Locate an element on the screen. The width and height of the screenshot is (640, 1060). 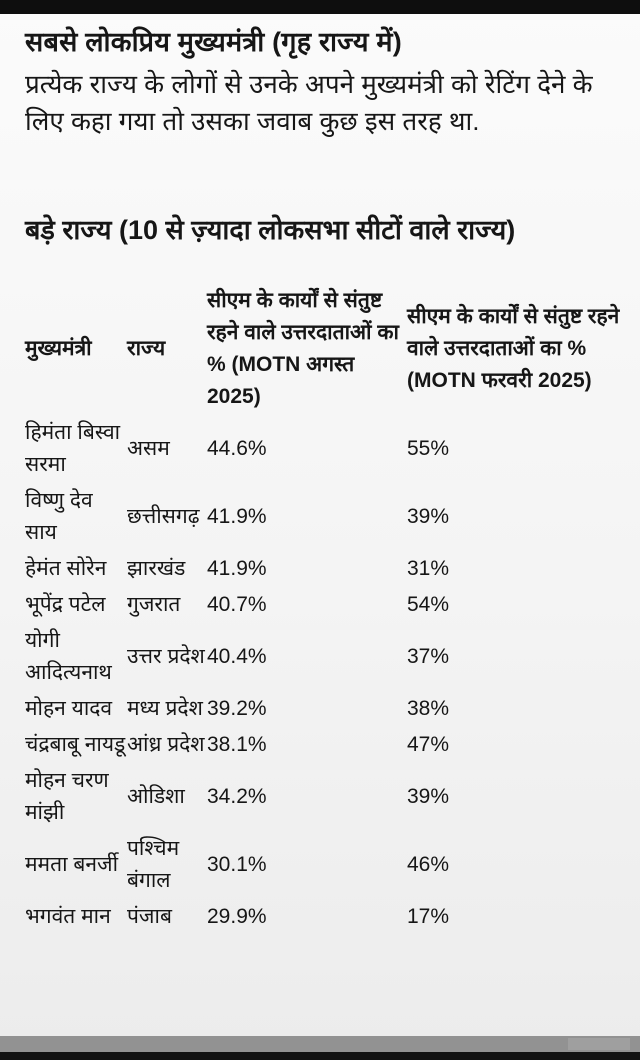
feb-2025-value: 55% is located at coordinates (428, 448).